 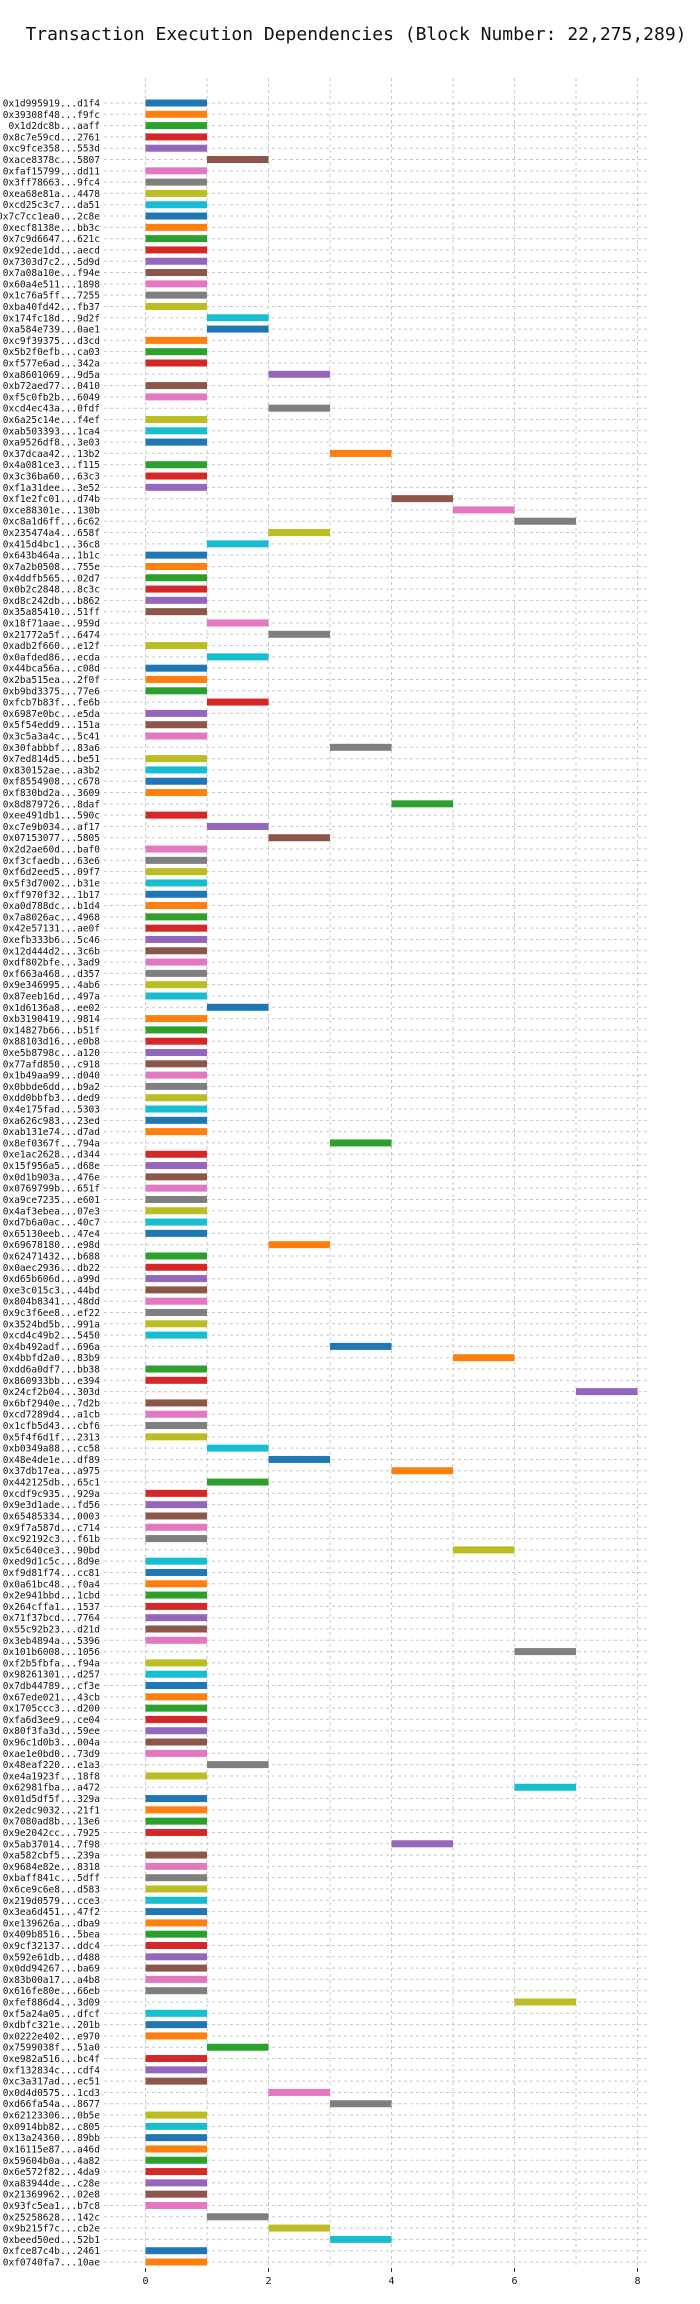 What do you see at coordinates (51, 601) in the screenshot?
I see `transaction-label: 0xd8c242db...b862` at bounding box center [51, 601].